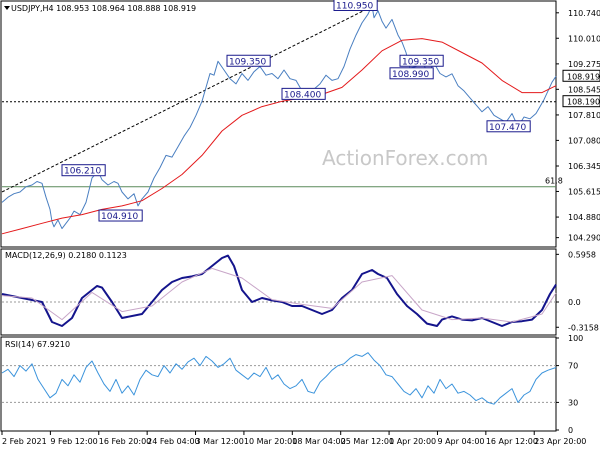 The height and width of the screenshot is (450, 600). What do you see at coordinates (583, 102) in the screenshot?
I see `support-price-label: 108.190` at bounding box center [583, 102].